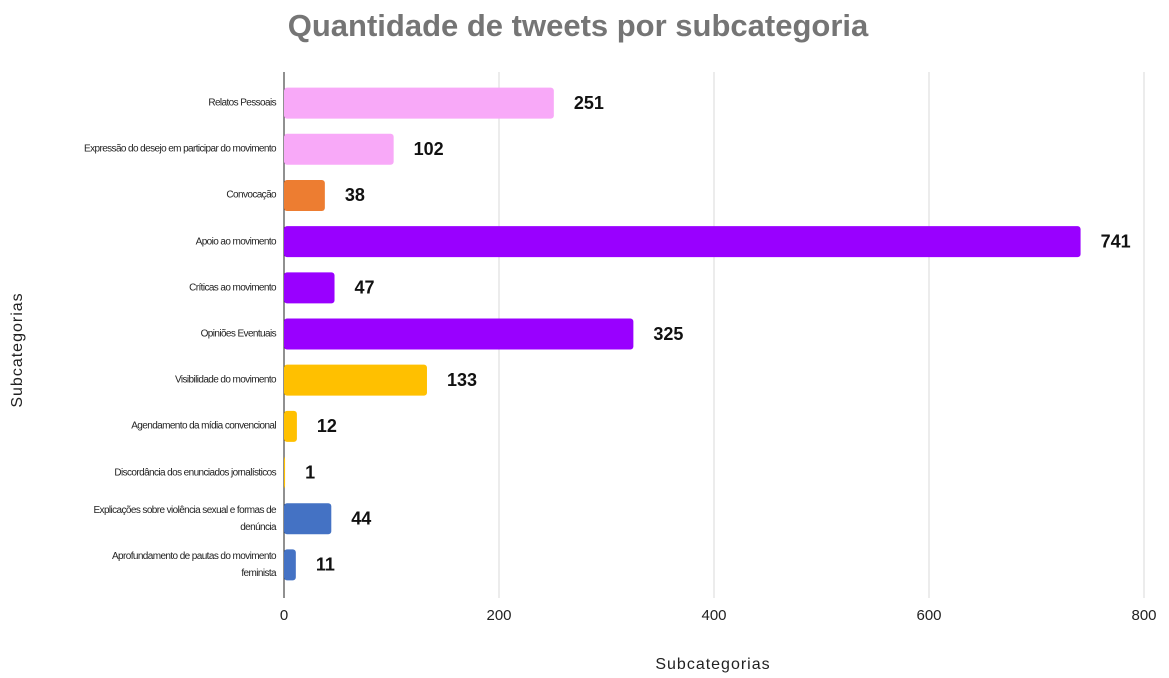 The width and height of the screenshot is (1169, 678). What do you see at coordinates (1116, 241) in the screenshot?
I see `data-label: 741` at bounding box center [1116, 241].